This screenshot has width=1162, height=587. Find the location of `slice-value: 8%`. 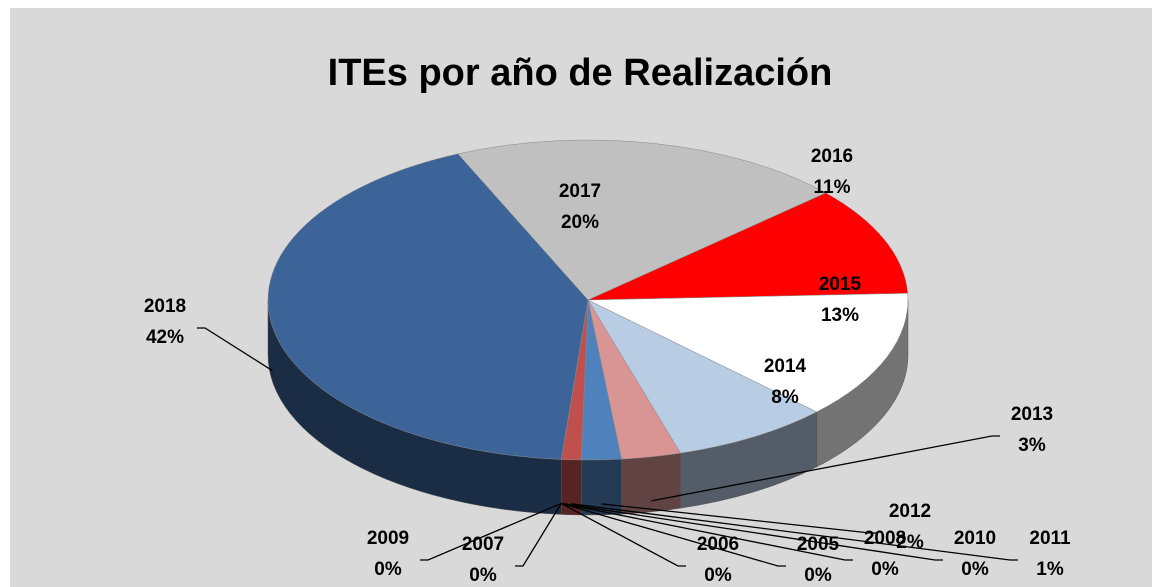

slice-value: 8% is located at coordinates (785, 397).